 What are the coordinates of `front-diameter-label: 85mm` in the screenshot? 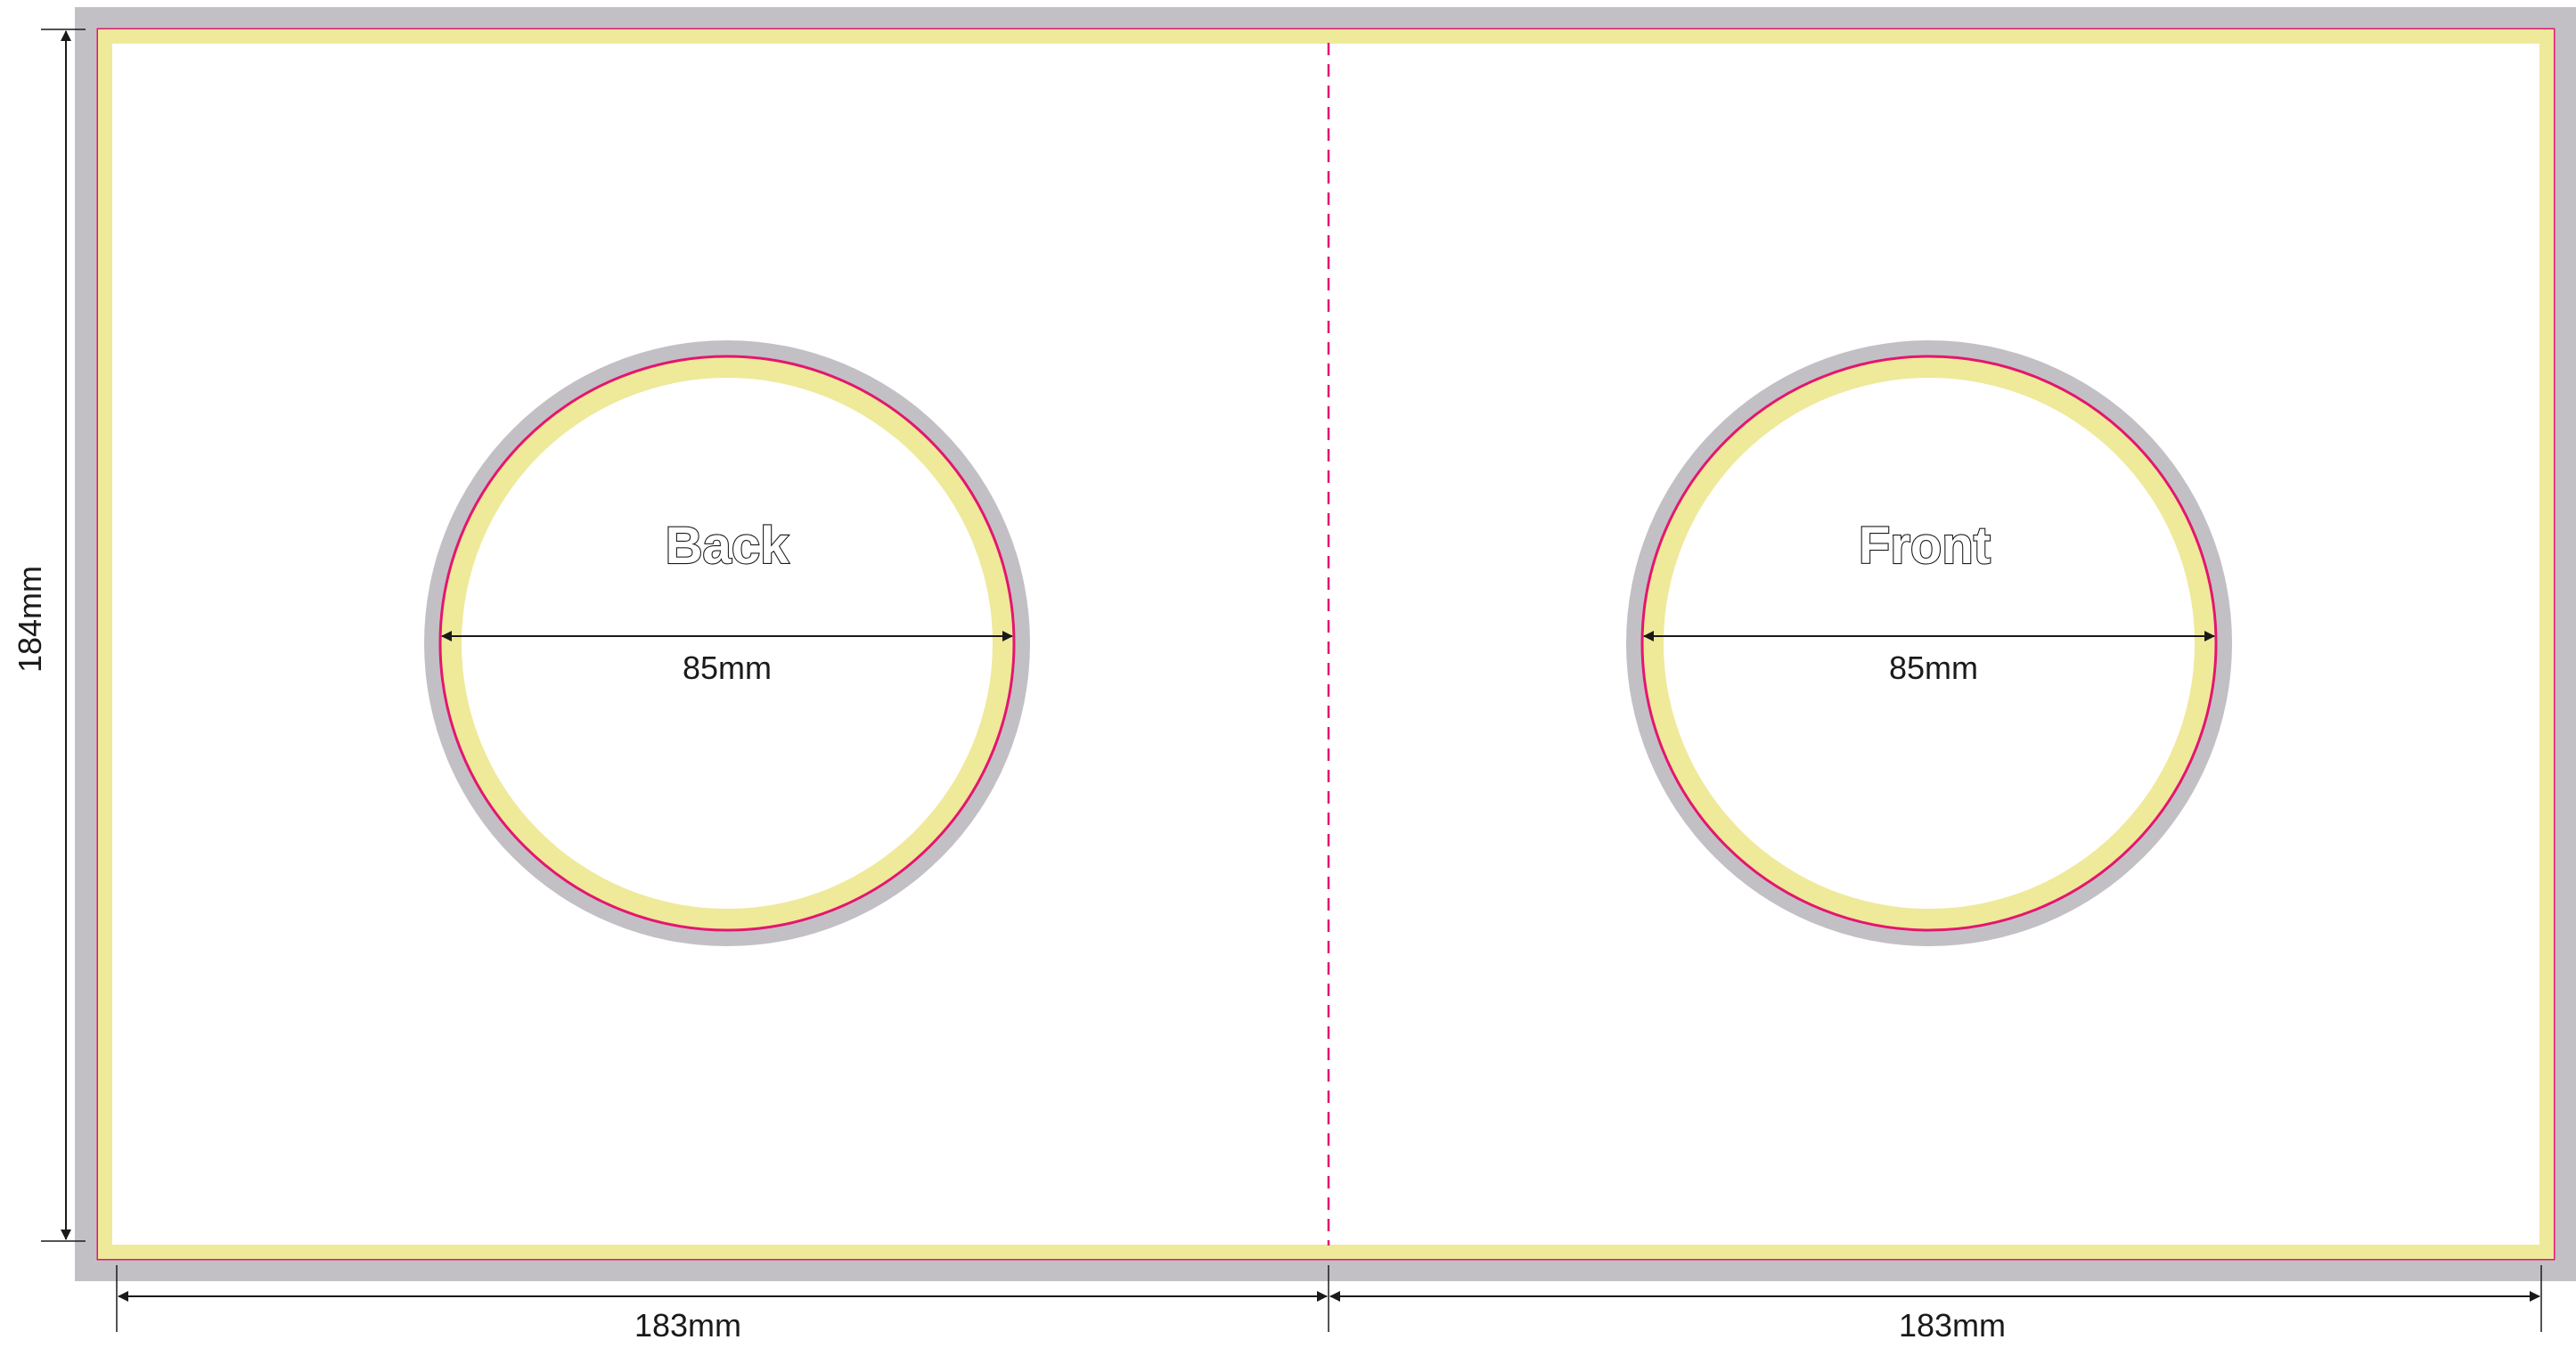 It's located at (1933, 667).